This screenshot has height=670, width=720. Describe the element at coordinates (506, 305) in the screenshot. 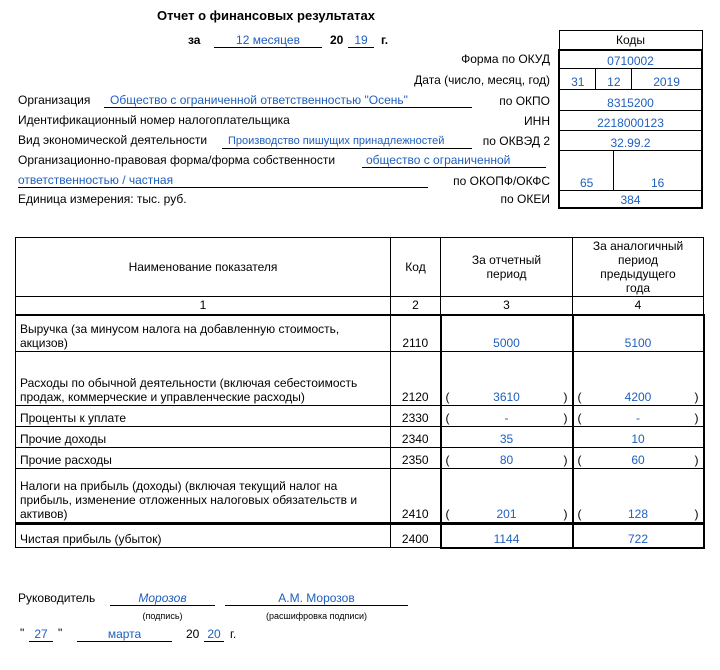

I see `column-number: 3` at that location.